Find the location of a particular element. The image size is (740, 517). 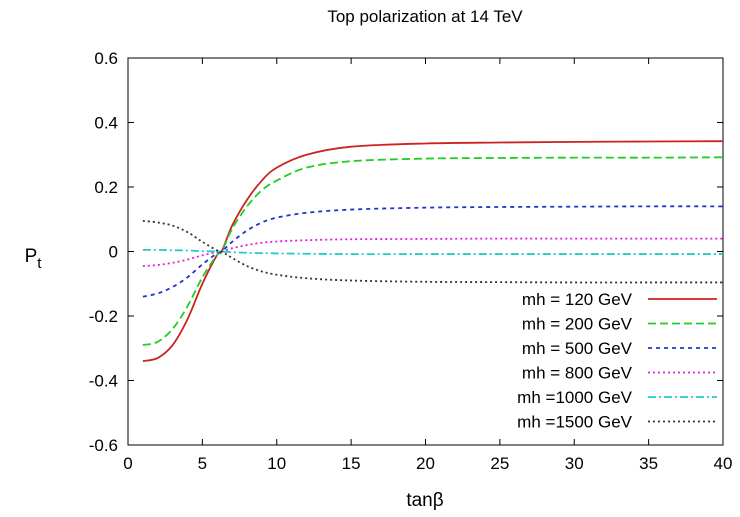

x-tick-label: 5 is located at coordinates (202, 463).